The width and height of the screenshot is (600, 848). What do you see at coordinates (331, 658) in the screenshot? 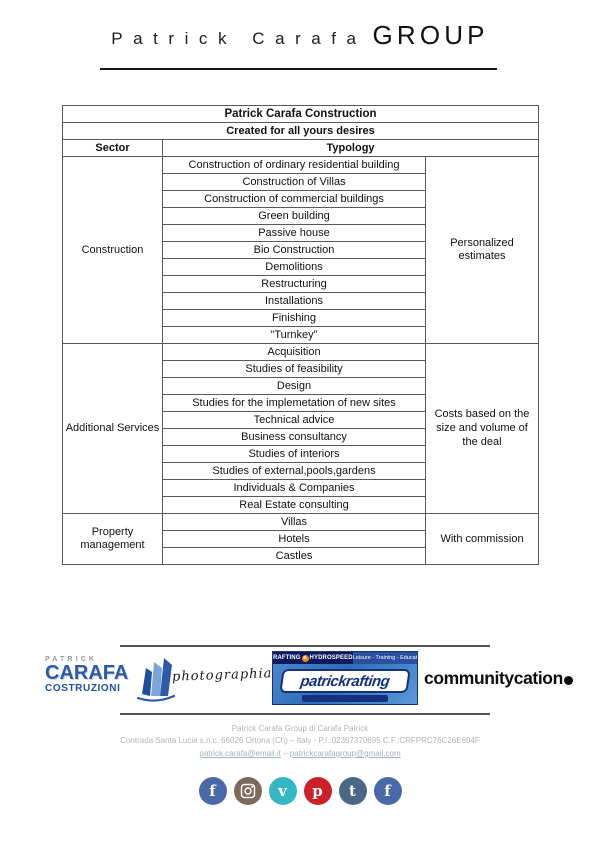
I see `rafting-word-hydrospeed: HYDROSPEED` at bounding box center [331, 658].